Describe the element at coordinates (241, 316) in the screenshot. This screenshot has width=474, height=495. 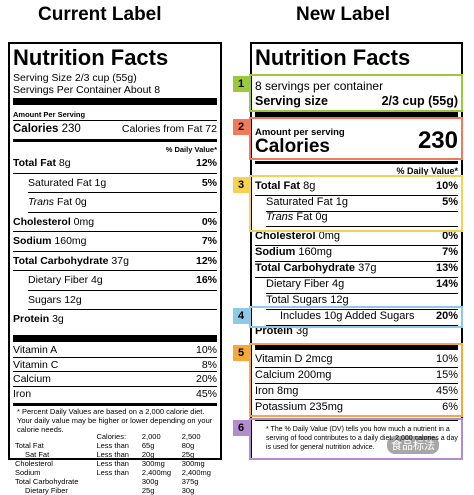
I see `callout-number-4: 4` at that location.